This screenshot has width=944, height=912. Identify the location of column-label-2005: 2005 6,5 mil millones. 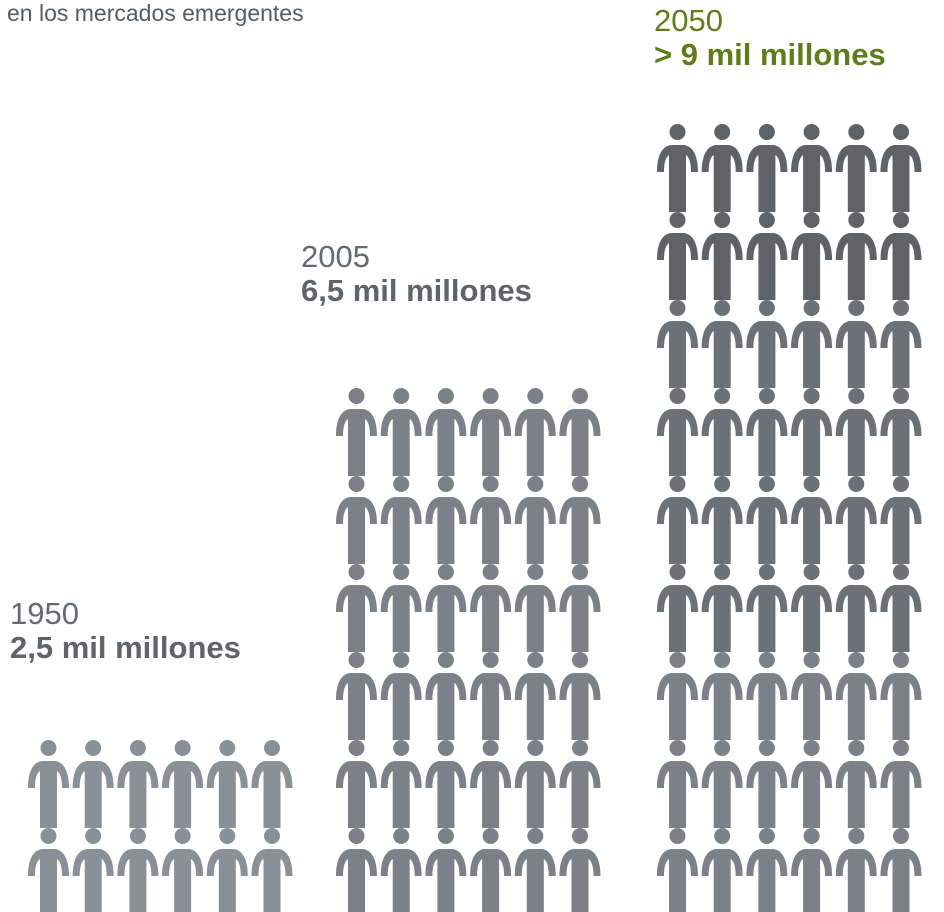
(416, 274).